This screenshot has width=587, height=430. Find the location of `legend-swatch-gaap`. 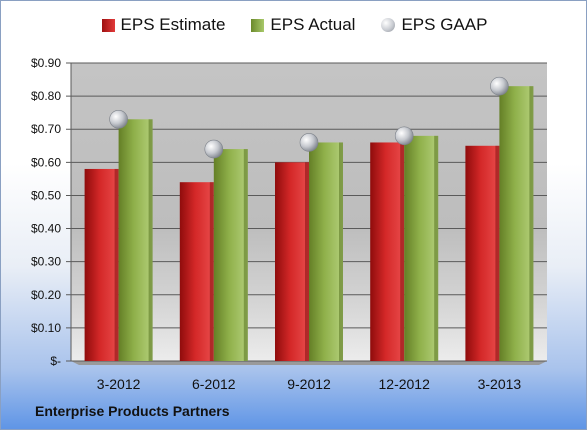

legend-swatch-gaap is located at coordinates (388, 25).